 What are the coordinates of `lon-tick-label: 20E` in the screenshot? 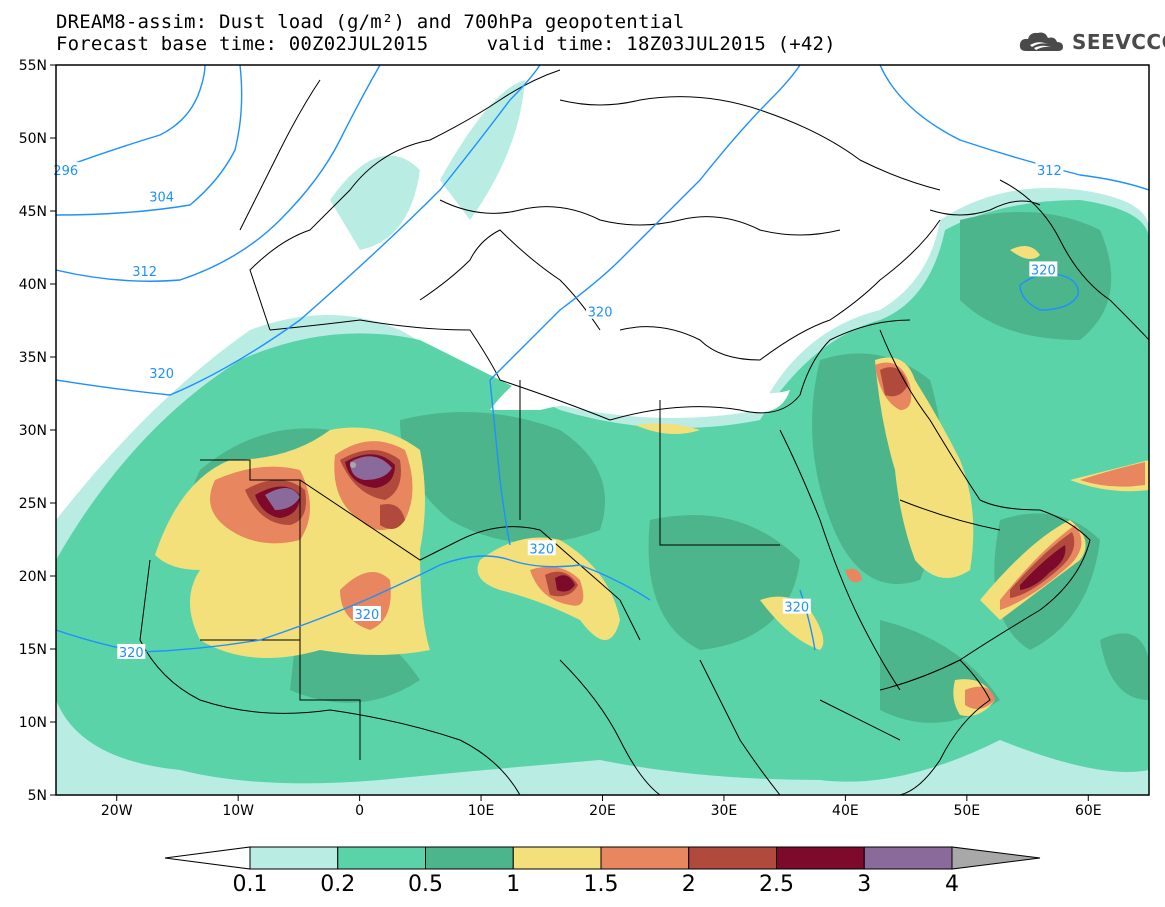 It's located at (602, 811).